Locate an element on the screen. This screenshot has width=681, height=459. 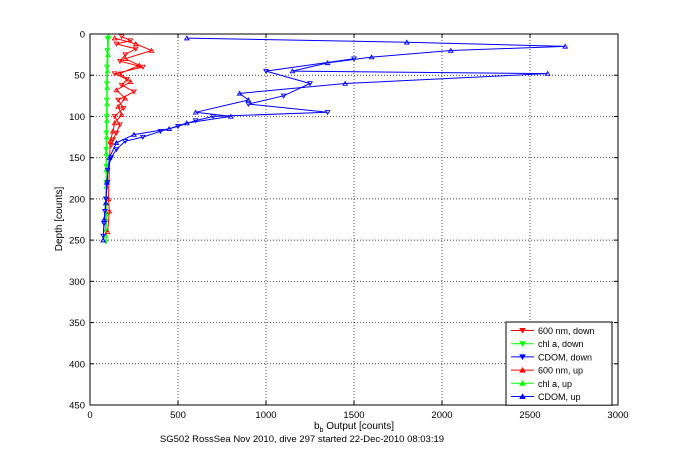
y-tick-label: 450 is located at coordinates (77, 406).